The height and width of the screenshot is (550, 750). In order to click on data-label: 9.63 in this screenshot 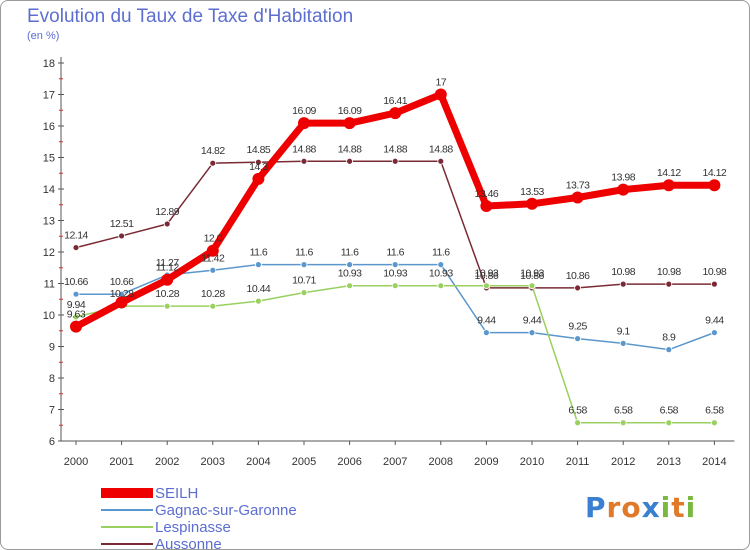, I will do `click(76, 315)`.